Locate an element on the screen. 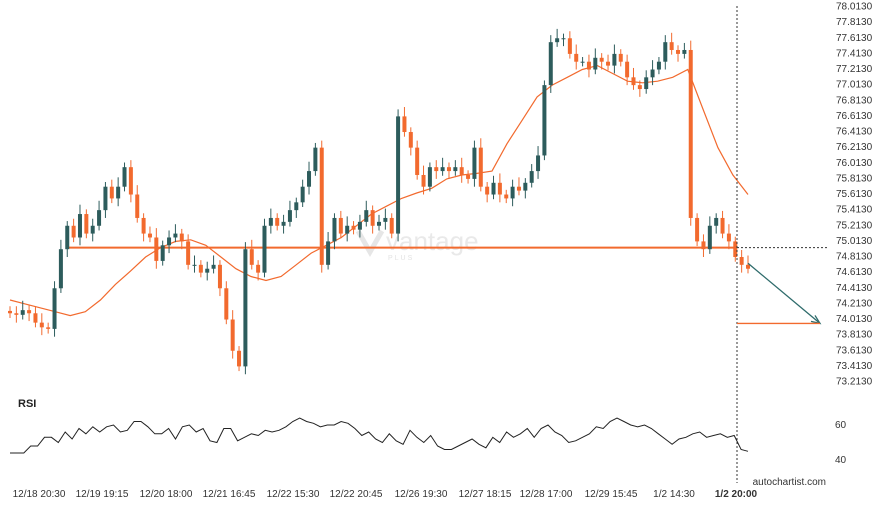 The image size is (887, 505). y-tick-label: 77.8130 is located at coordinates (854, 22).